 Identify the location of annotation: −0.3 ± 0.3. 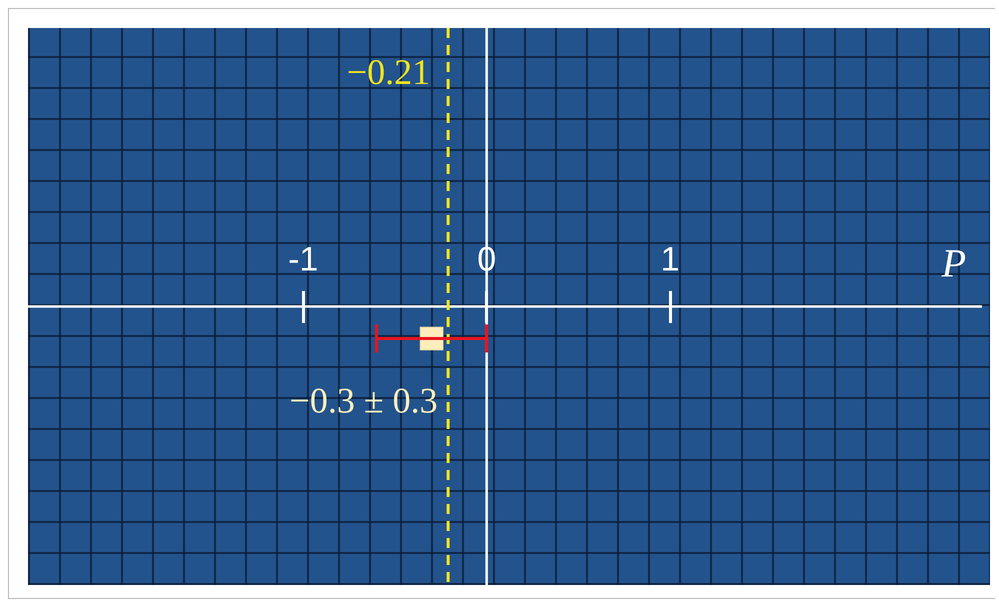
(364, 400).